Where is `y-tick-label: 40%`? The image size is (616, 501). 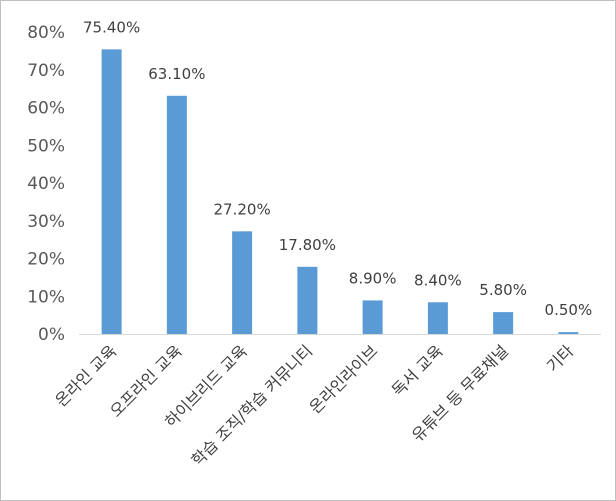 y-tick-label: 40% is located at coordinates (46, 184).